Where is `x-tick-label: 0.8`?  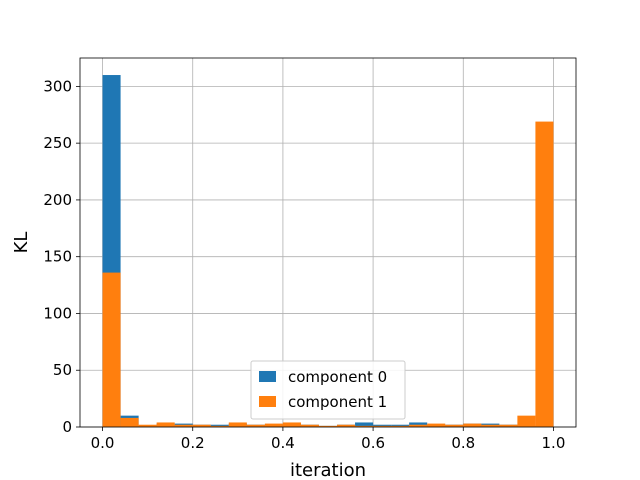
x-tick-label: 0.8 is located at coordinates (463, 443).